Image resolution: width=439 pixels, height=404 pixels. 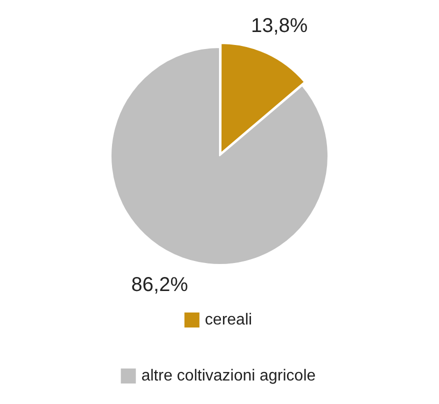 I want to click on legend-label: altre coltivazioni agricole, so click(x=228, y=375).